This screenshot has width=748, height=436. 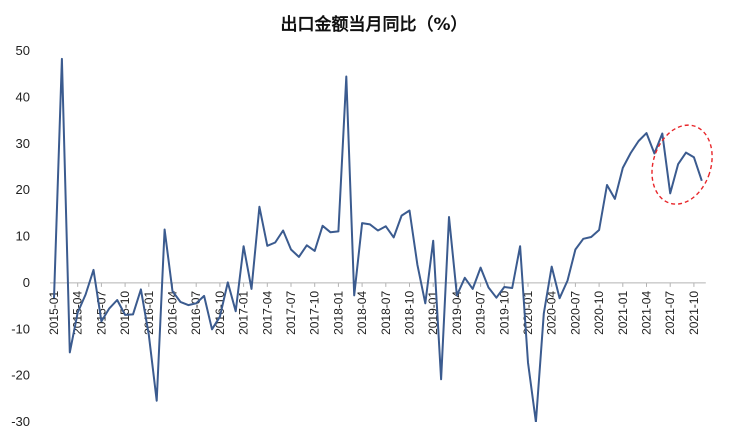 What do you see at coordinates (504, 313) in the screenshot?
I see `x-tick-label: 2019-10` at bounding box center [504, 313].